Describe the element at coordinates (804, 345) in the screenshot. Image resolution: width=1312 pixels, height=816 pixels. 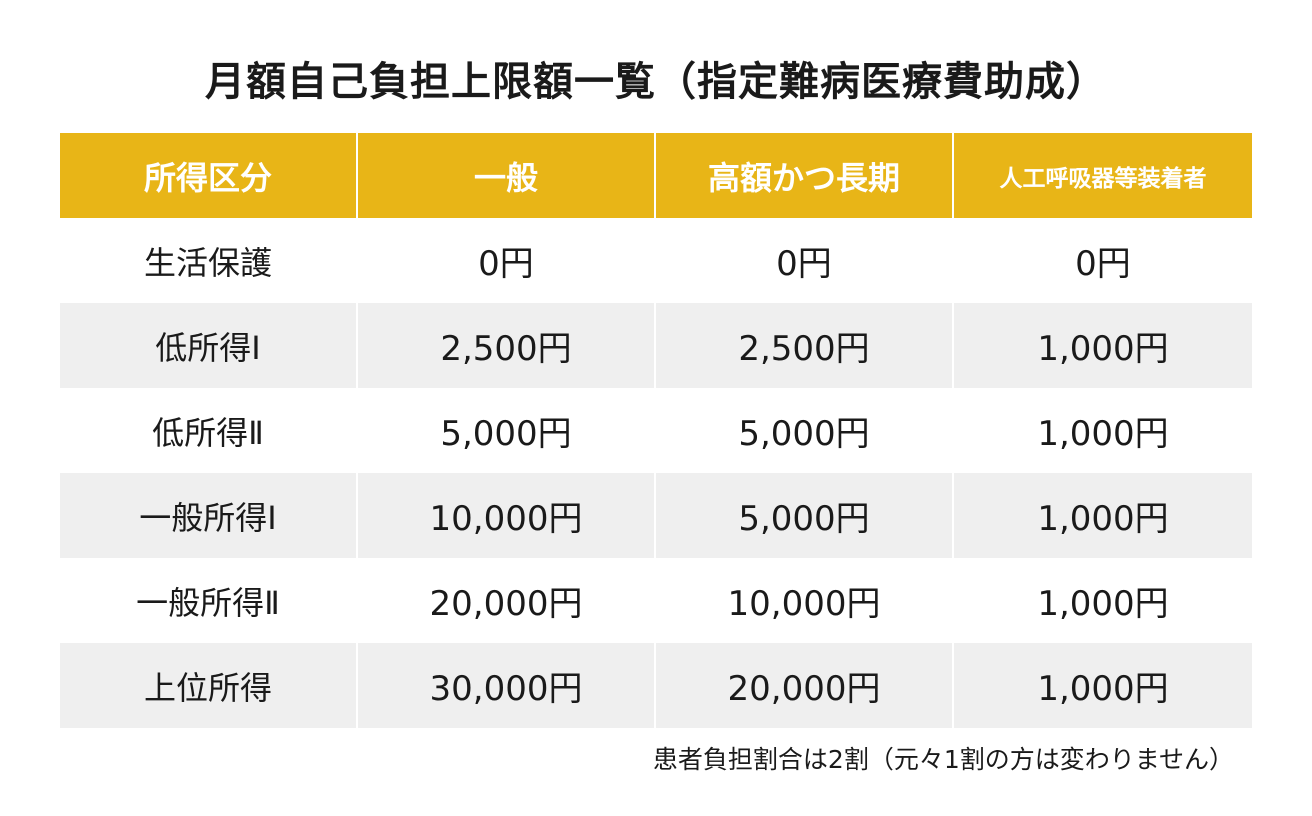
I see `cell-high-long: 2,500円` at that location.